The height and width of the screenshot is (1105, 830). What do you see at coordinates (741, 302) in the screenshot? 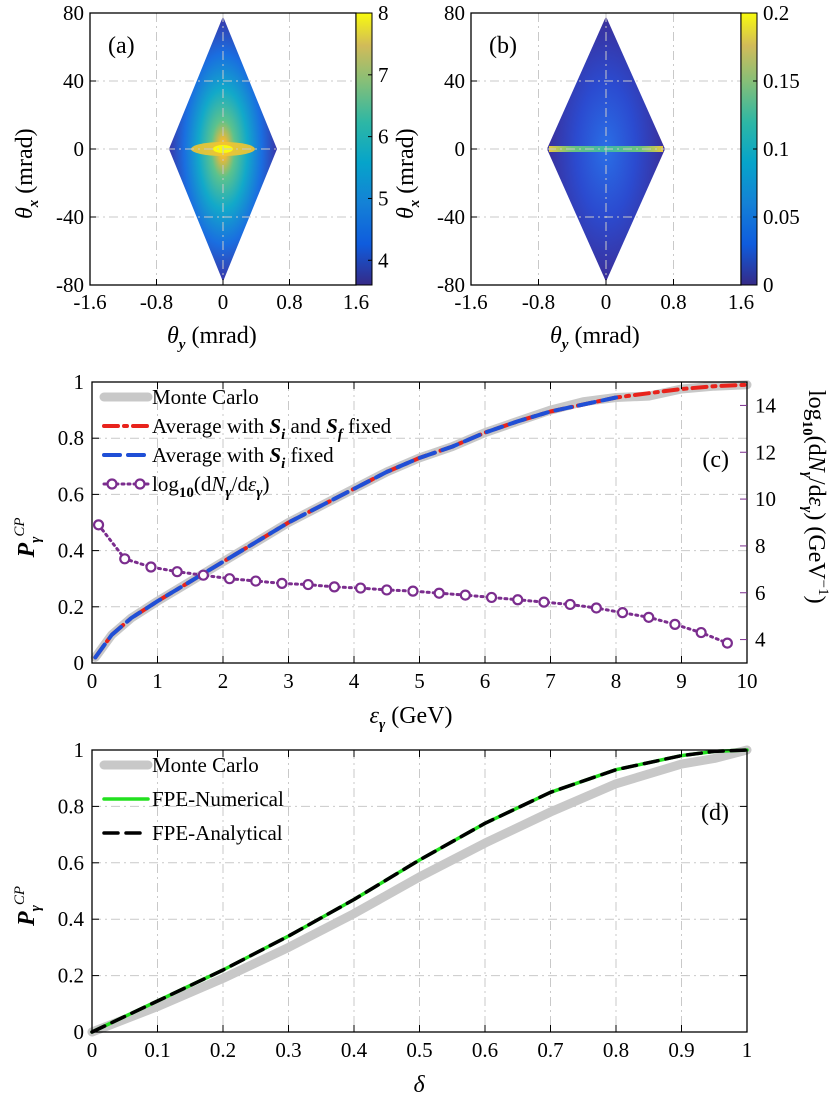
I see `x-tick-label: 1.6` at bounding box center [741, 302].